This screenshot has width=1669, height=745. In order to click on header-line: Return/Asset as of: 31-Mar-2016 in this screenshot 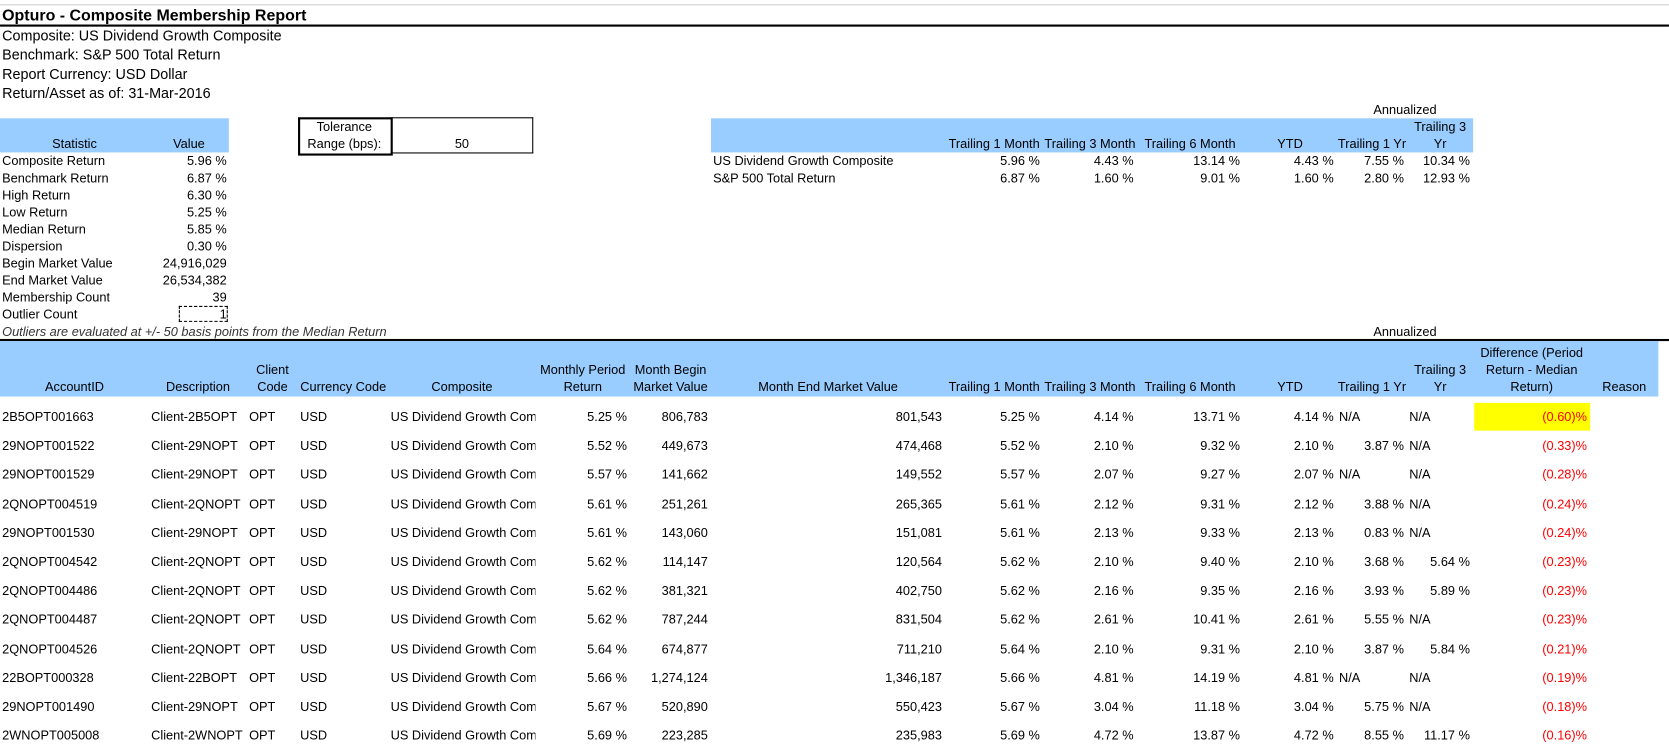, I will do `click(106, 93)`.